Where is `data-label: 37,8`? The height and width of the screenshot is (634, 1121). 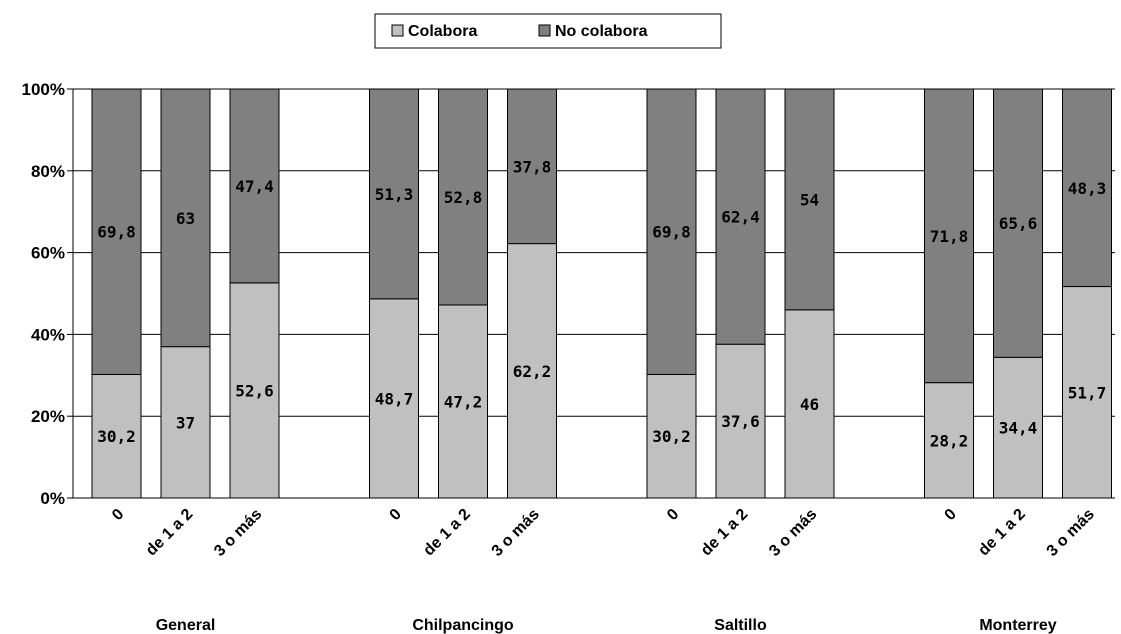 data-label: 37,8 is located at coordinates (532, 166).